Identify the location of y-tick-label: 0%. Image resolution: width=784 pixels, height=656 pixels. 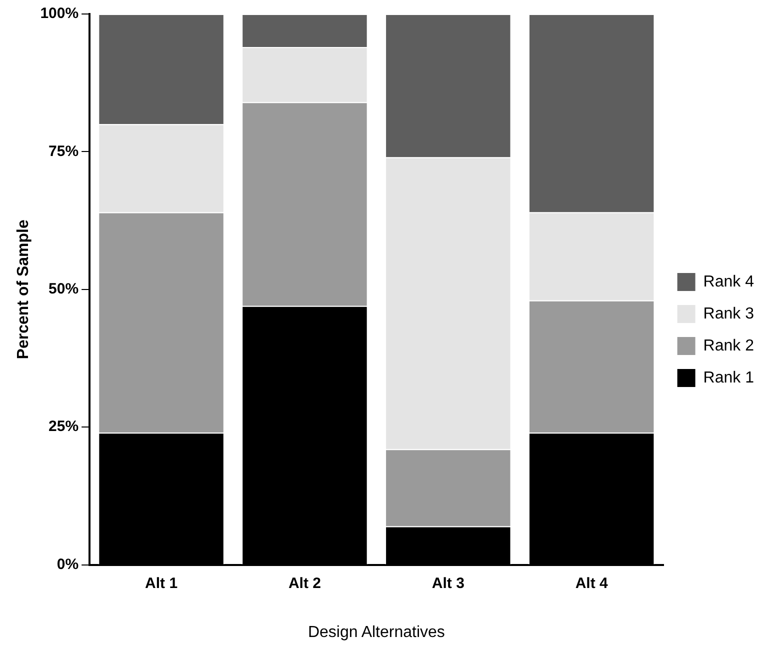
(67, 564).